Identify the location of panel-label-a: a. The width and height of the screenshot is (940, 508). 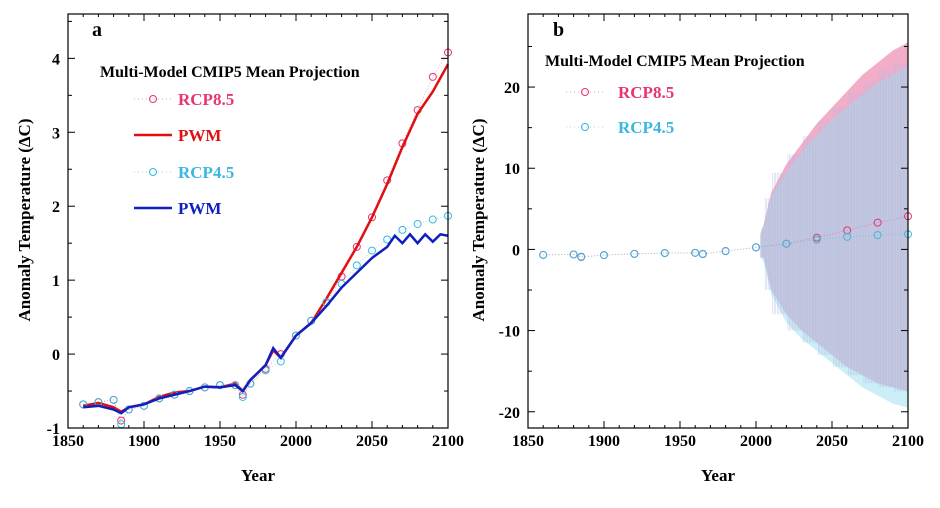
(97, 30).